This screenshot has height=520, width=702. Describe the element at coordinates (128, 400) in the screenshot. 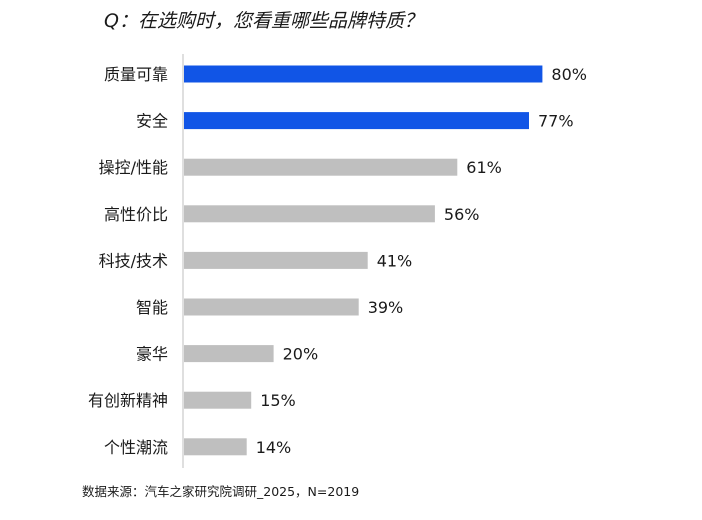

I see `category-label-8: 有创新精神` at that location.